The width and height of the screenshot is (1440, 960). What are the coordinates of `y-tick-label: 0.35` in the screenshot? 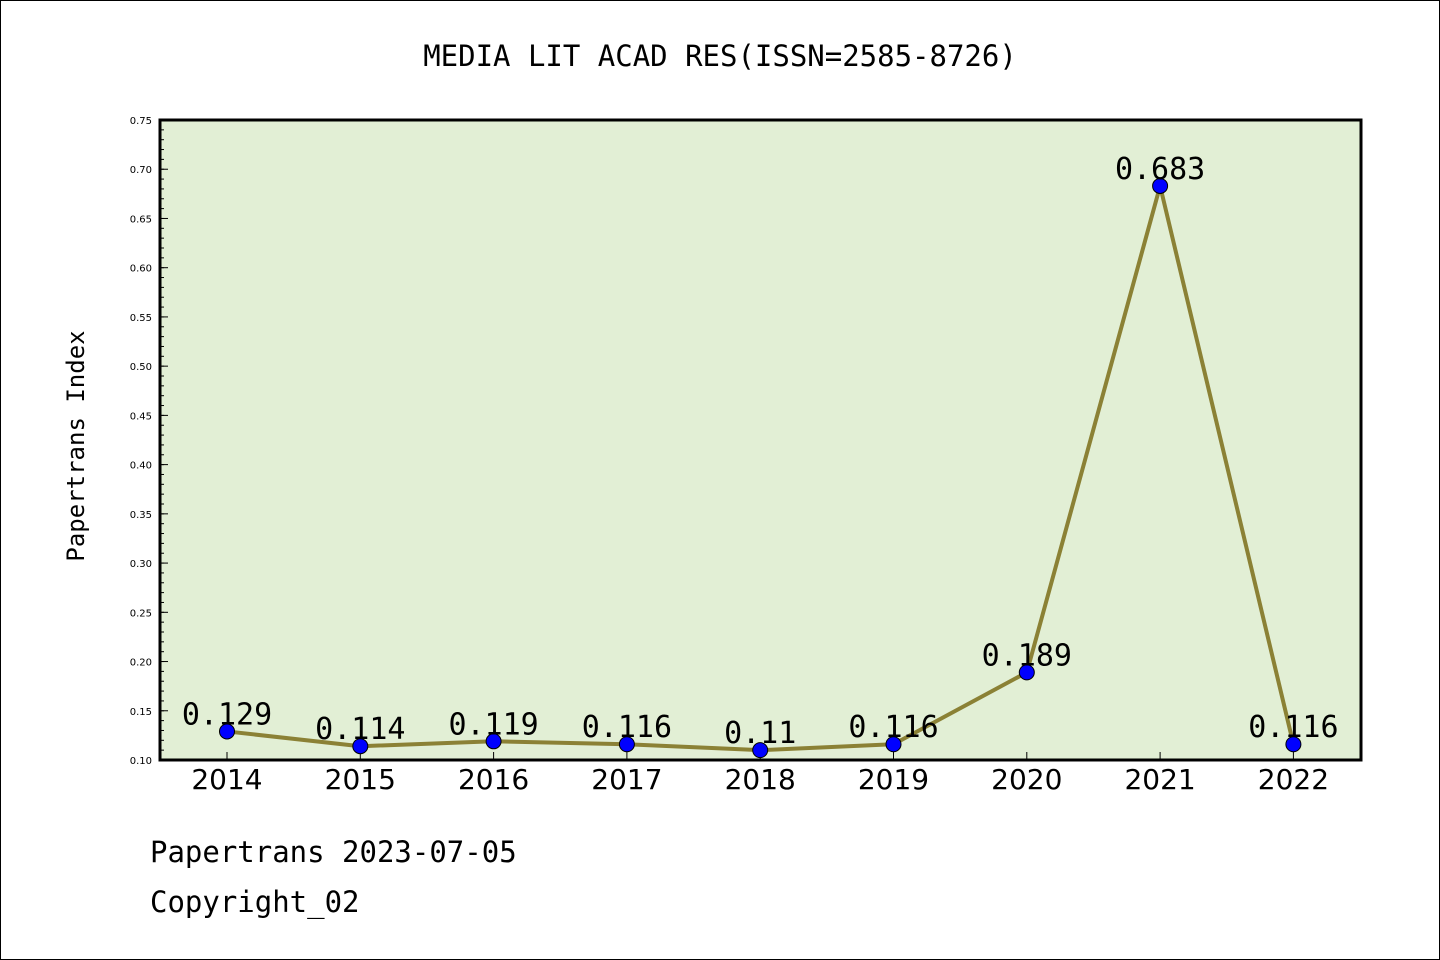 It's located at (141, 515).